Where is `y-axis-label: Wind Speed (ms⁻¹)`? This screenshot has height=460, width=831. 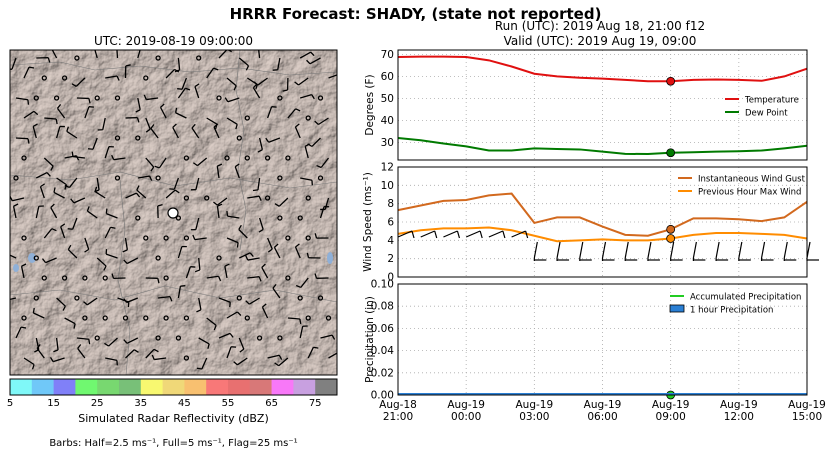
y-axis-label: Wind Speed (ms⁻¹) is located at coordinates (368, 222).